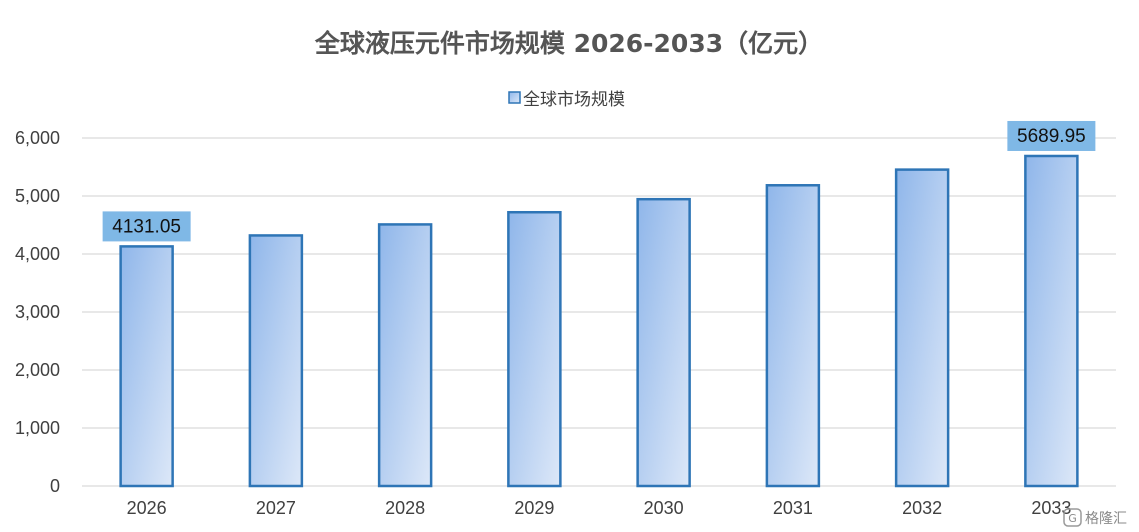 The width and height of the screenshot is (1139, 532). I want to click on watermark-logo-icon, so click(1072, 517).